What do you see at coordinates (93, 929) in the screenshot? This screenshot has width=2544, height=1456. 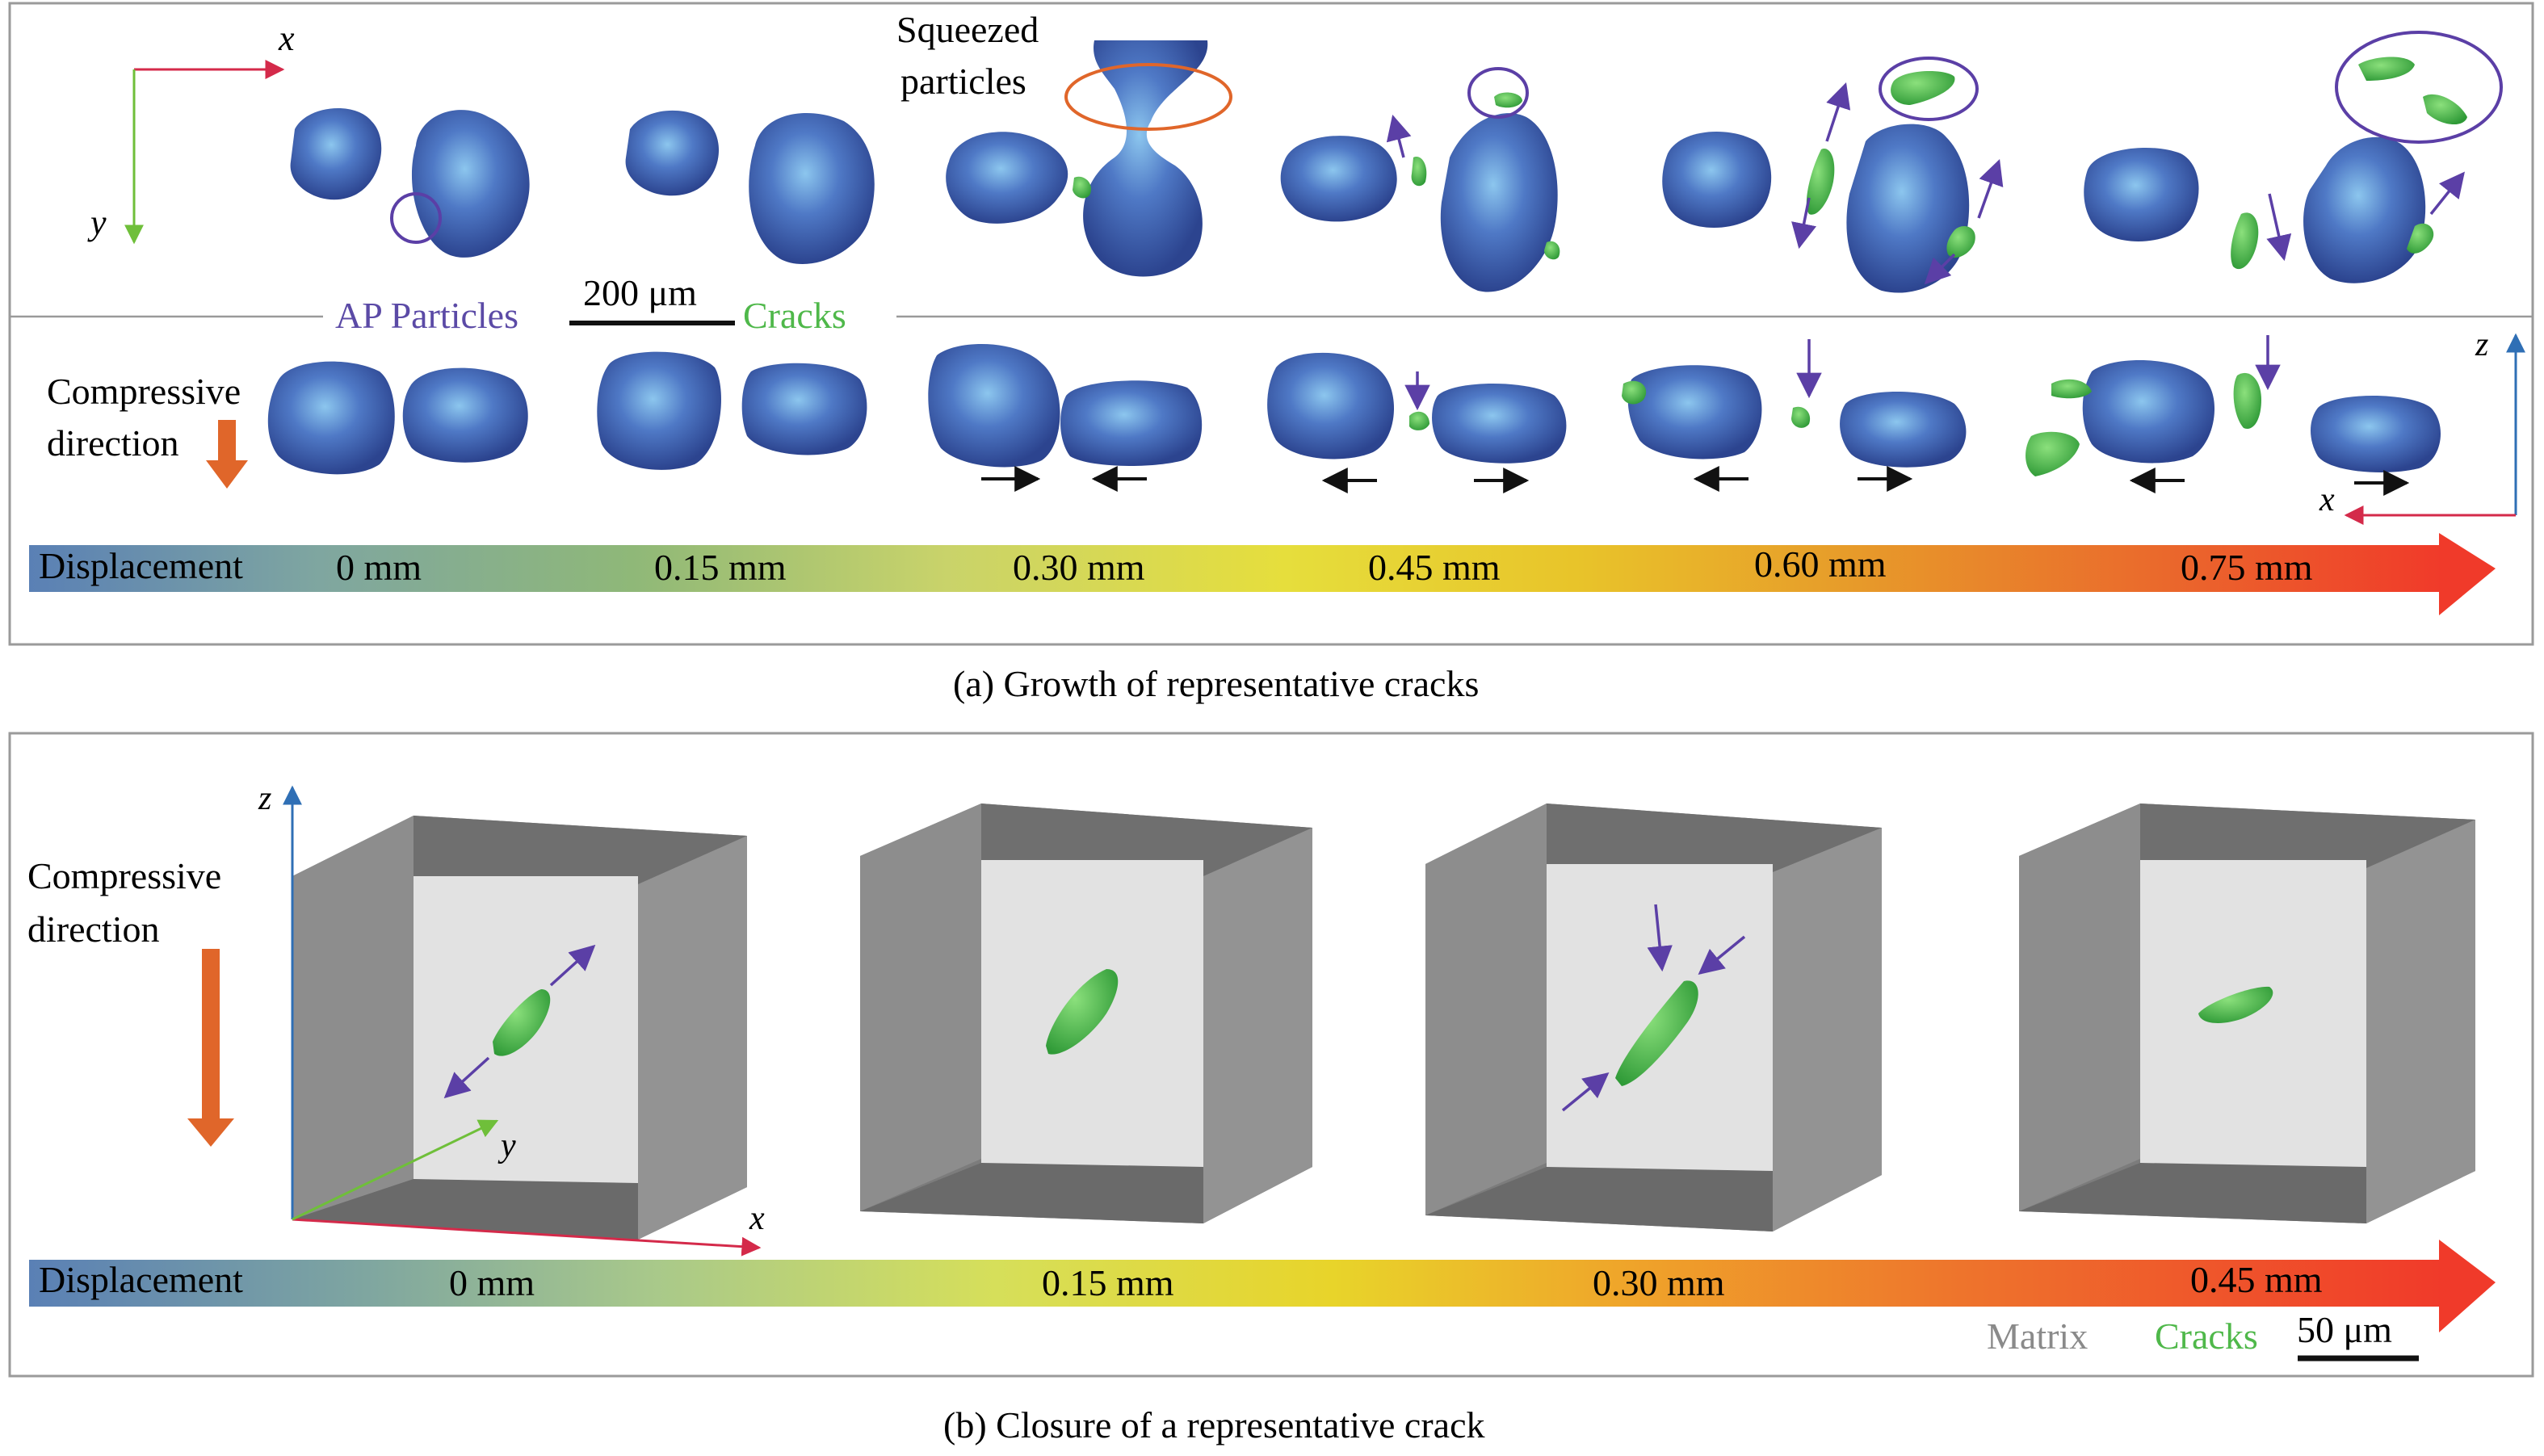 I see `compressive-b-line2: direction` at bounding box center [93, 929].